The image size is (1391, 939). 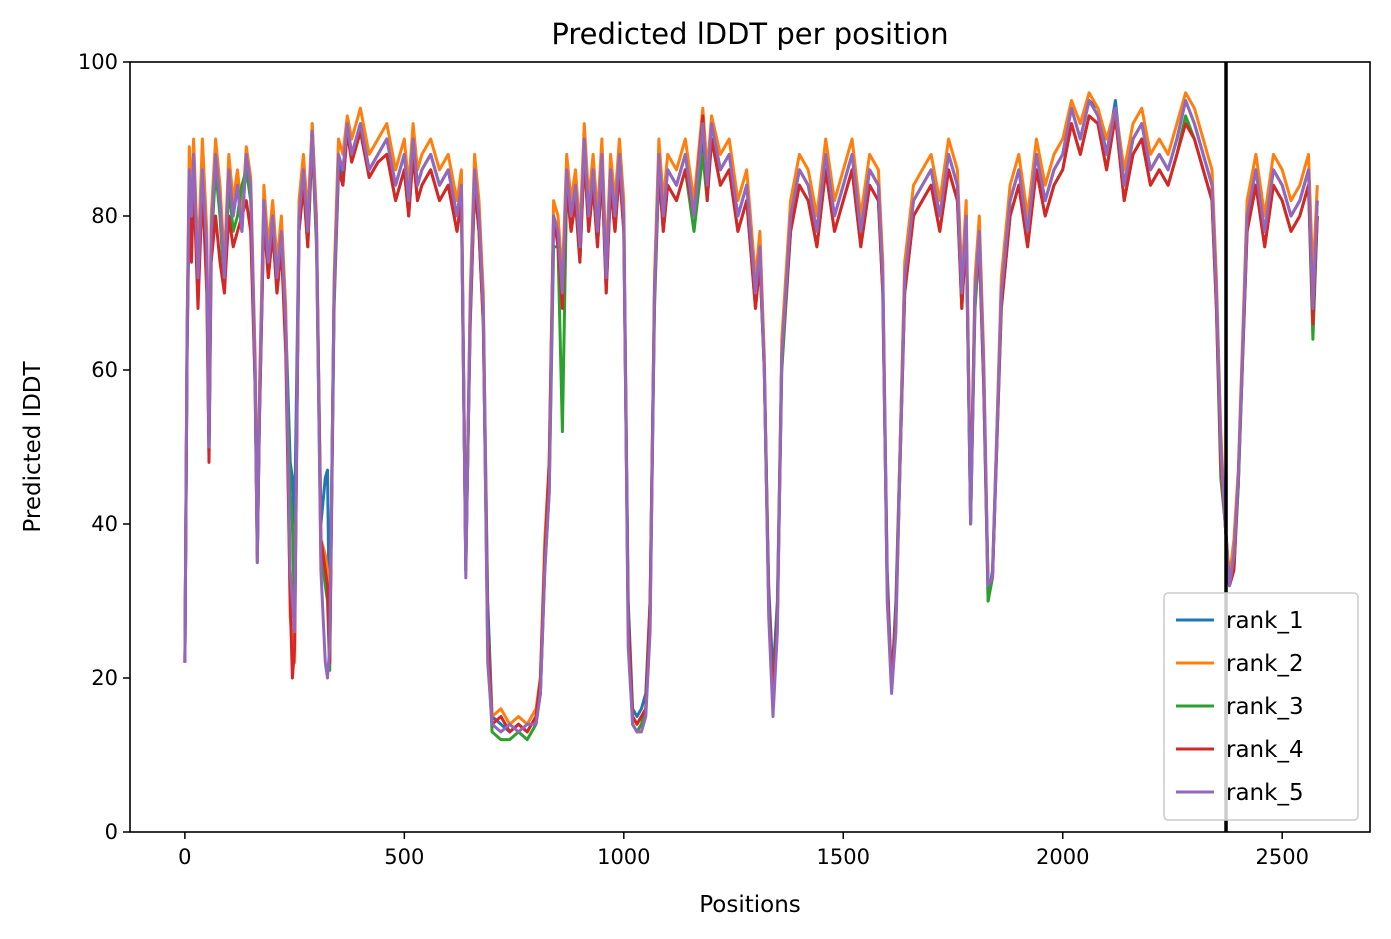 I want to click on legend-box, so click(x=1261, y=706).